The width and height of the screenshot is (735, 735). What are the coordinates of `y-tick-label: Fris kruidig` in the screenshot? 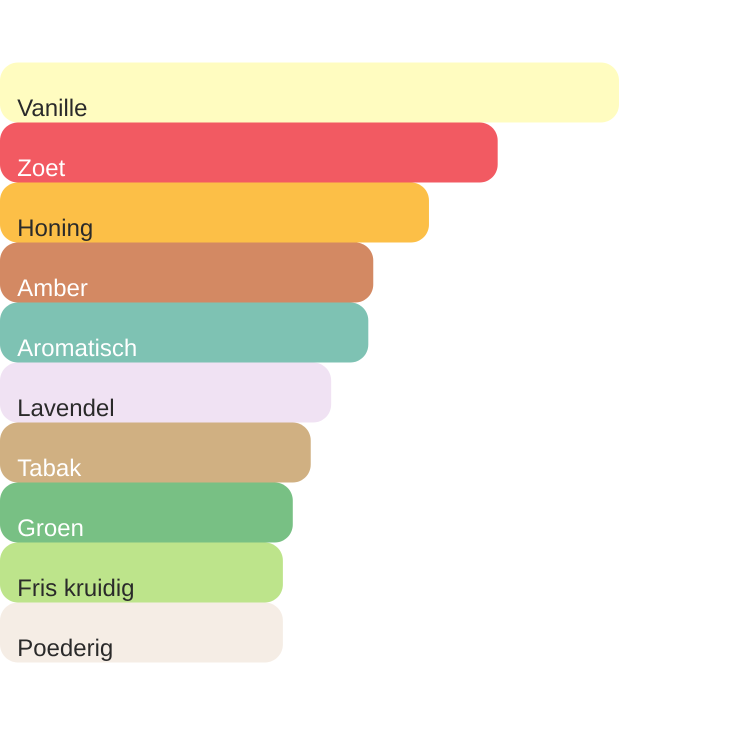 It's located at (76, 589).